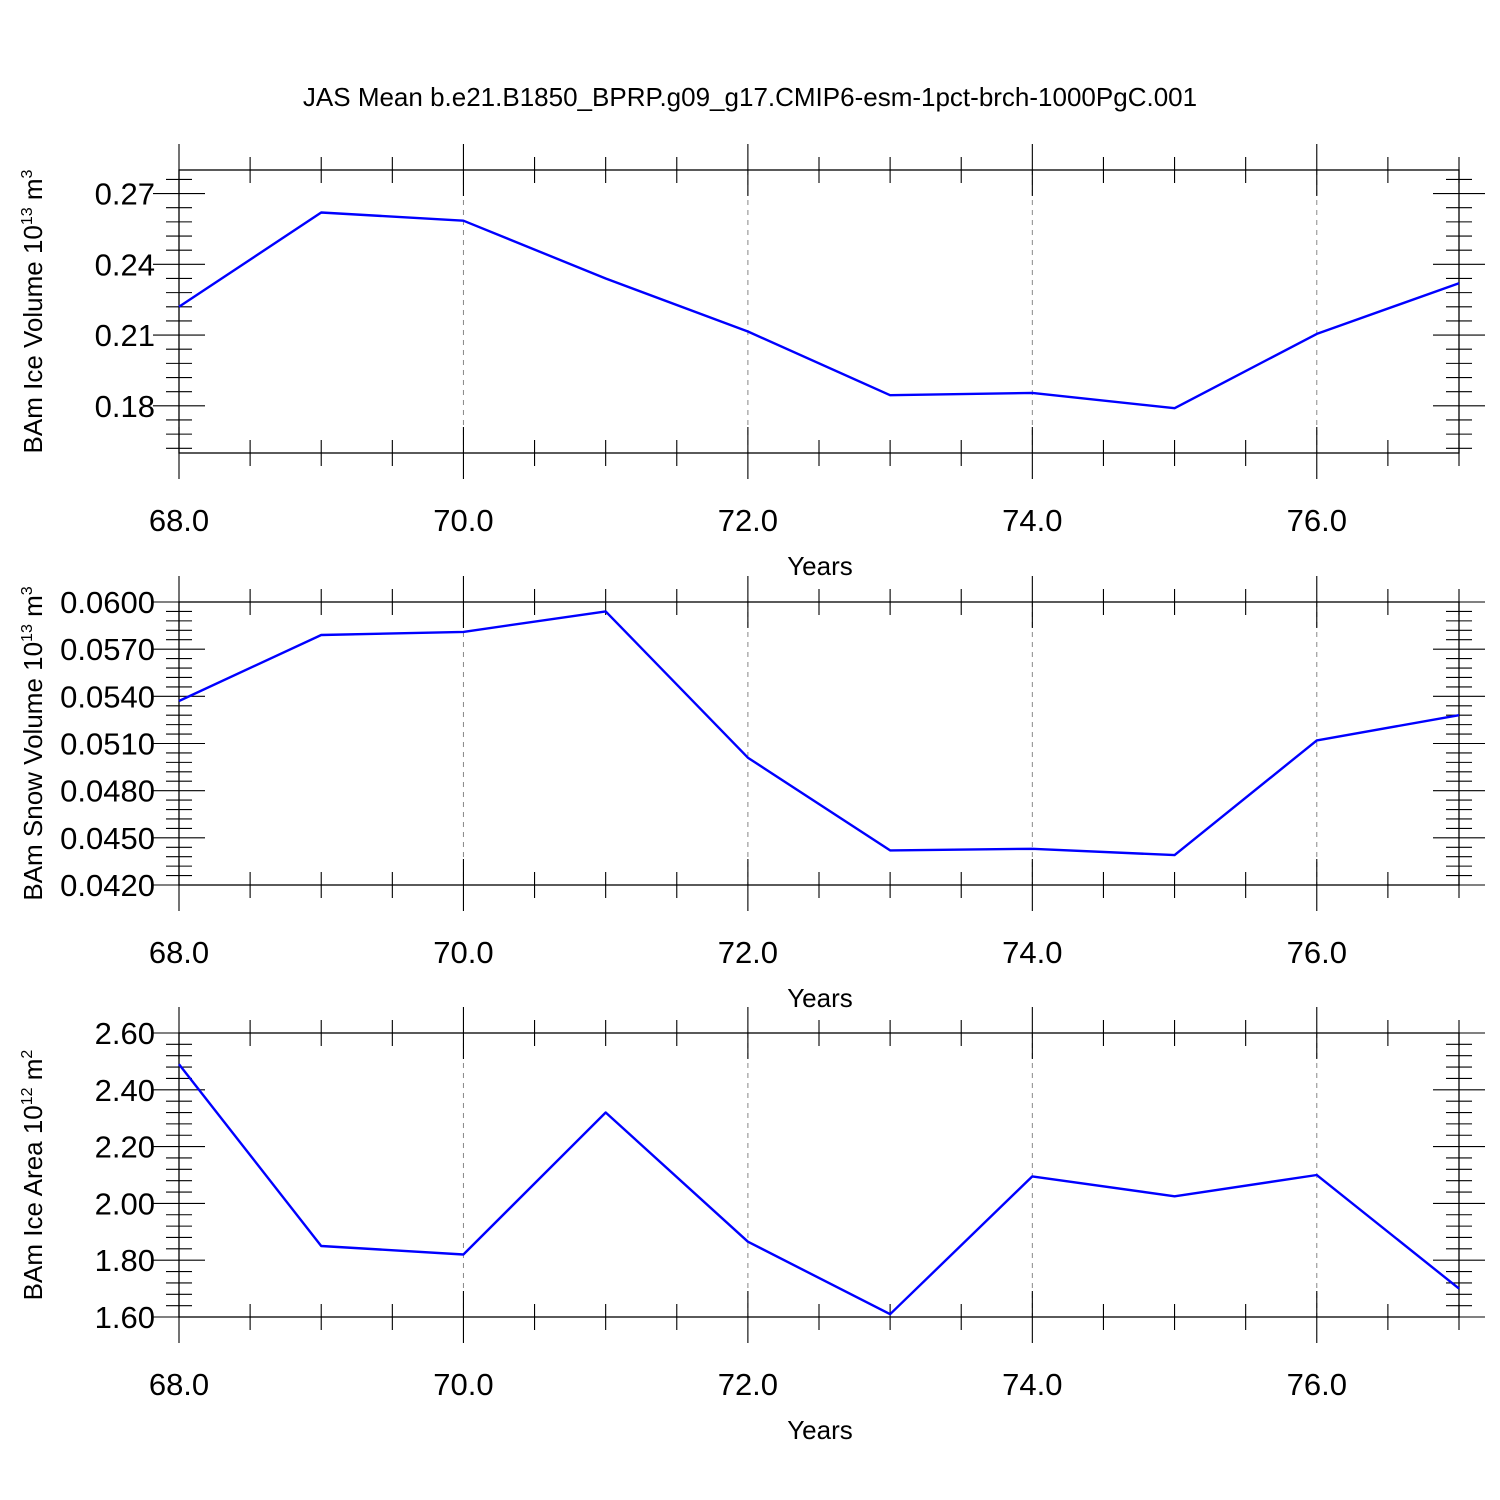 This screenshot has height=1500, width=1500. I want to click on ice-volume-y-tick-label: 0.21, so click(125, 335).